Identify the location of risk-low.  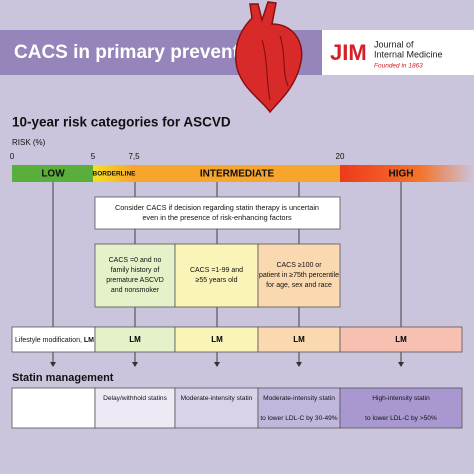
(52, 173).